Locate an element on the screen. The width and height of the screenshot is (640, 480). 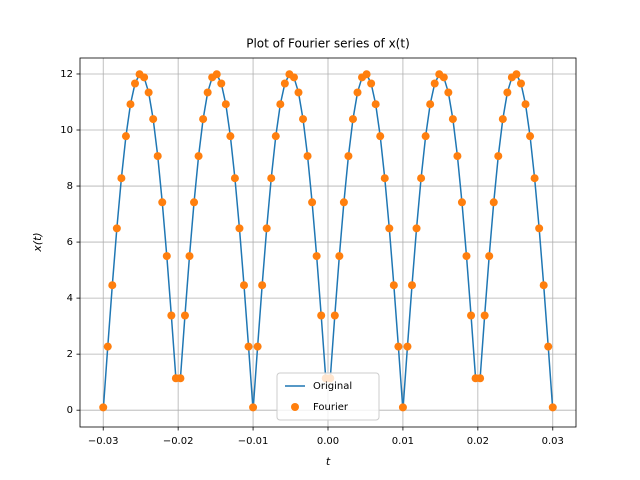
legend-label: Original is located at coordinates (332, 386).